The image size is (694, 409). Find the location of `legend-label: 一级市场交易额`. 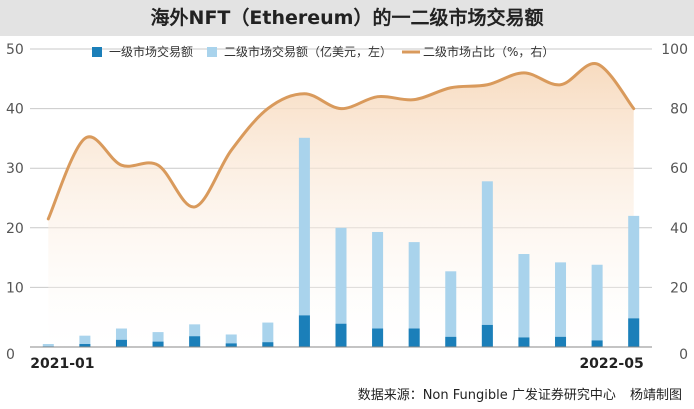

legend-label: 一级市场交易额 is located at coordinates (151, 51).